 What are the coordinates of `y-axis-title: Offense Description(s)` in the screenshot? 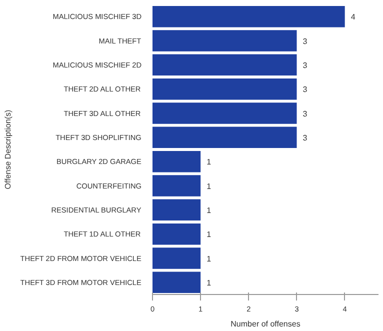 It's located at (7, 149).